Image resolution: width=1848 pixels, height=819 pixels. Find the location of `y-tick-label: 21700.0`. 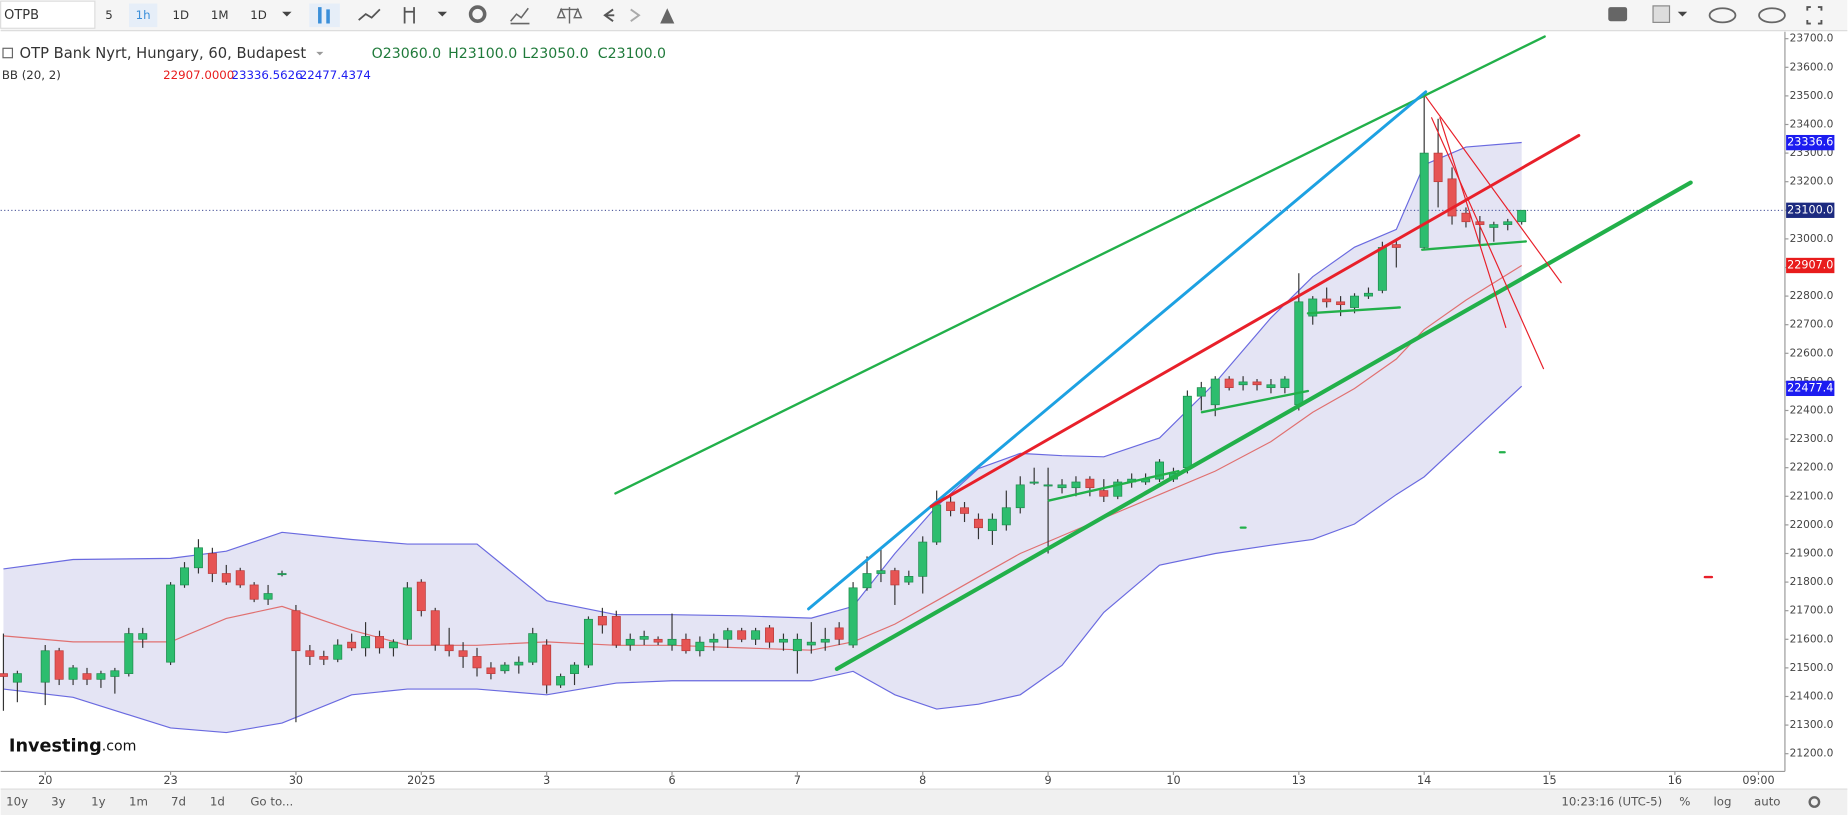

y-tick-label: 21700.0 is located at coordinates (1812, 611).